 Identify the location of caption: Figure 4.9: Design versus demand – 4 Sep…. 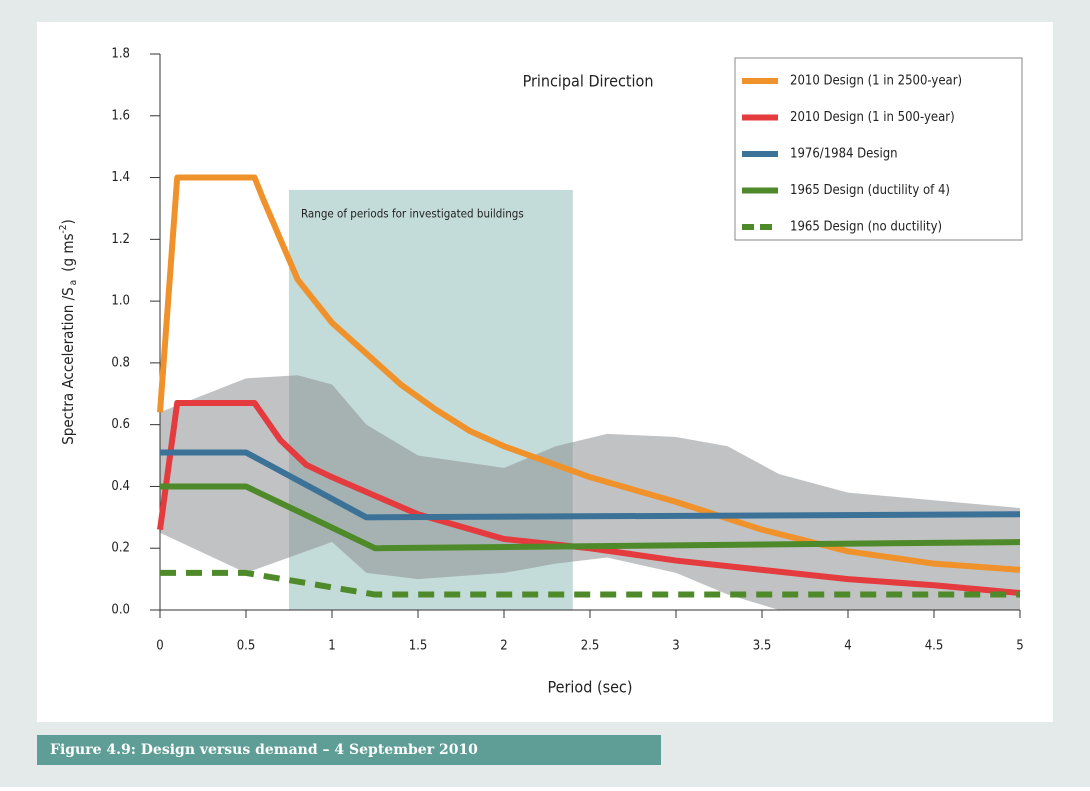
(264, 750).